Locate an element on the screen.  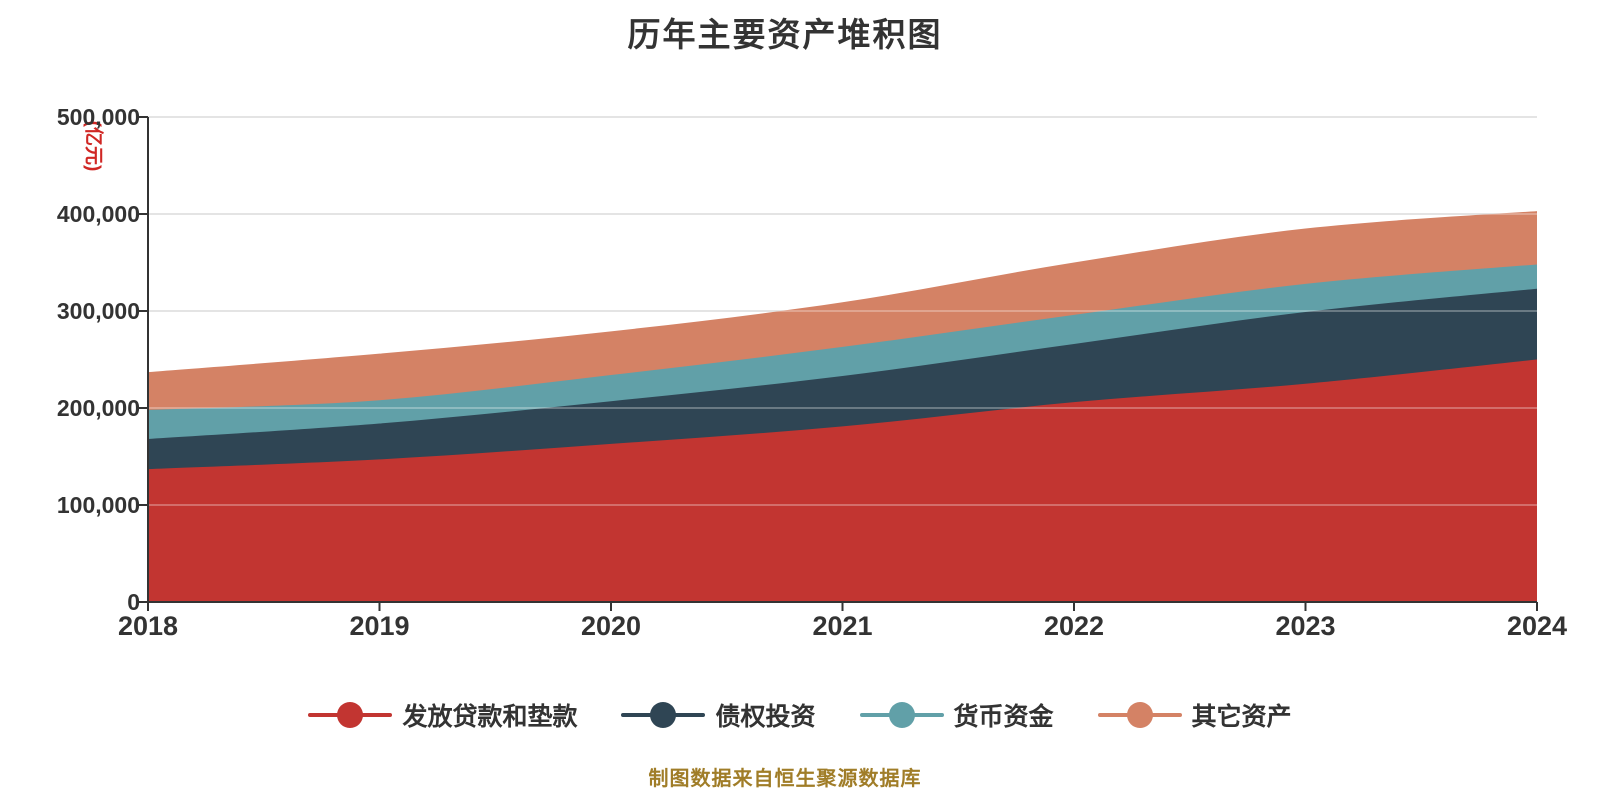
chart-title: 历年主要资产堆积图 is located at coordinates (785, 34).